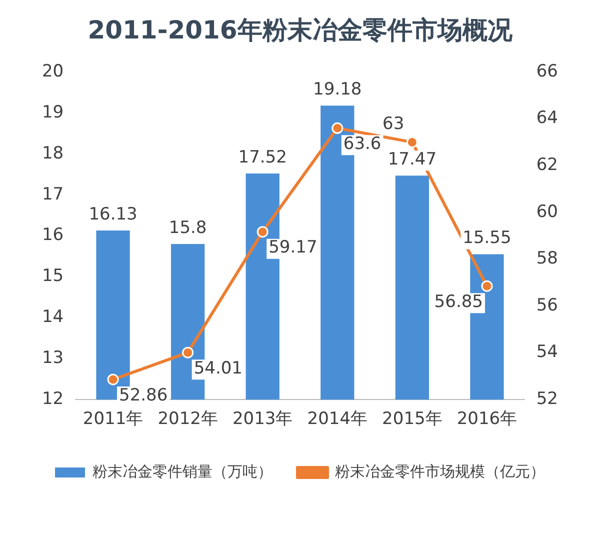 The width and height of the screenshot is (600, 549). What do you see at coordinates (412, 160) in the screenshot?
I see `data-label: 17.47` at bounding box center [412, 160].